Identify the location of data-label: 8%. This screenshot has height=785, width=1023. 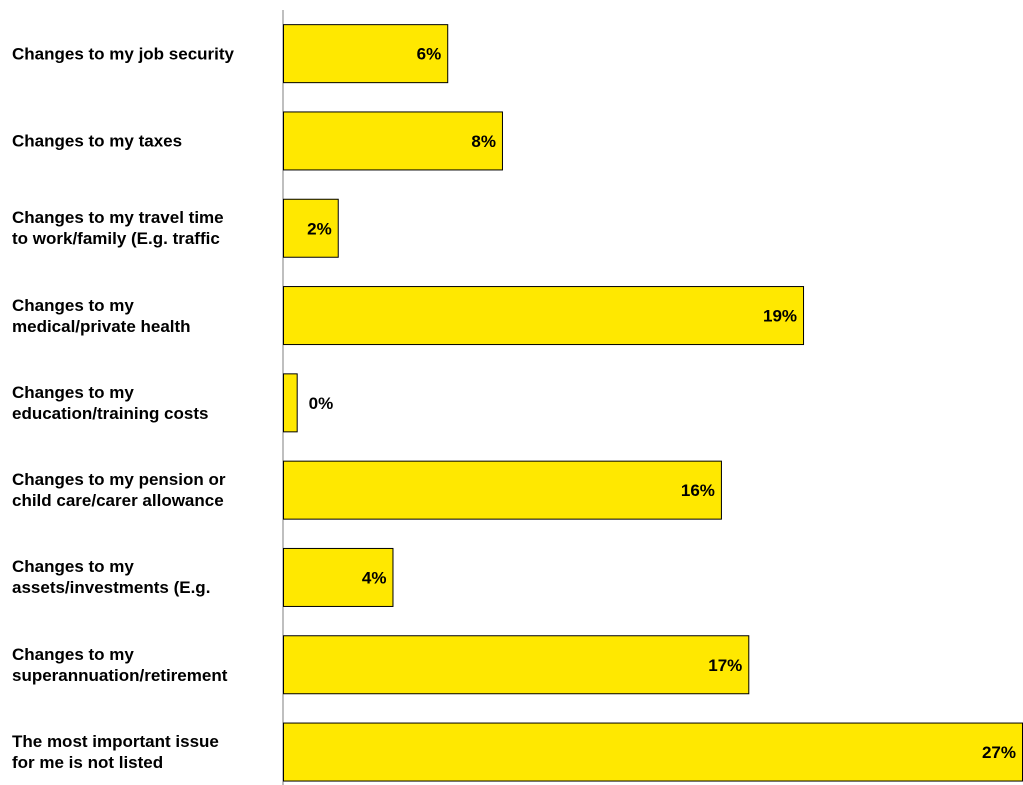
(483, 141).